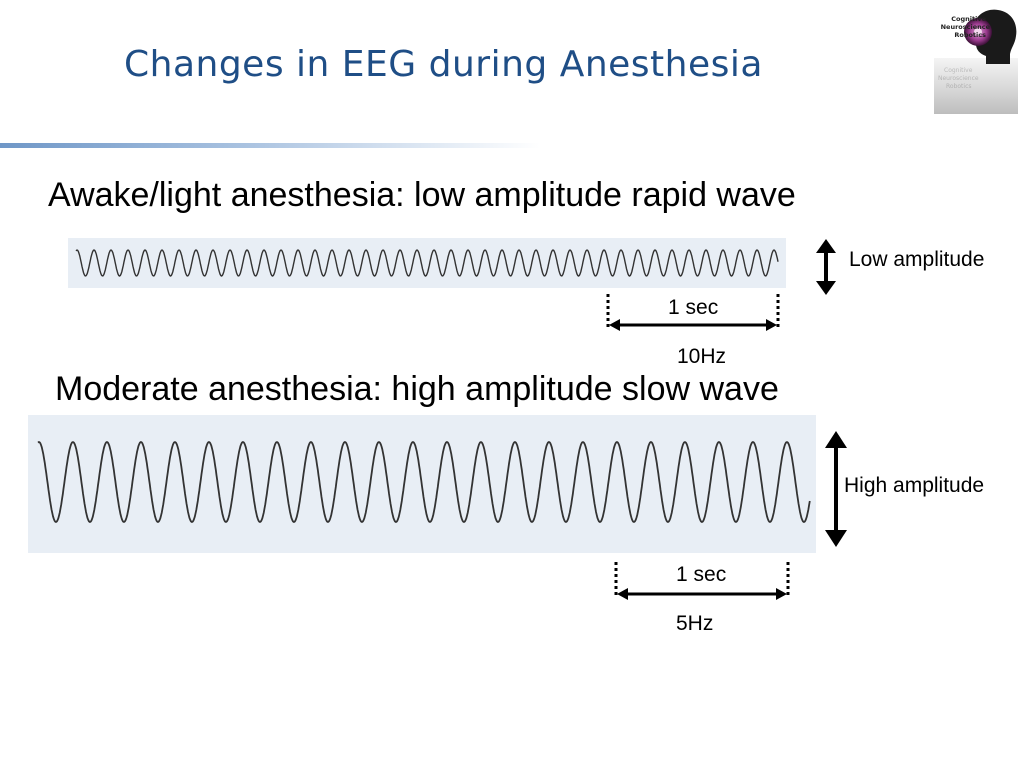 This screenshot has width=1024, height=768. What do you see at coordinates (422, 484) in the screenshot?
I see `high-amplitude-eeg-trace` at bounding box center [422, 484].